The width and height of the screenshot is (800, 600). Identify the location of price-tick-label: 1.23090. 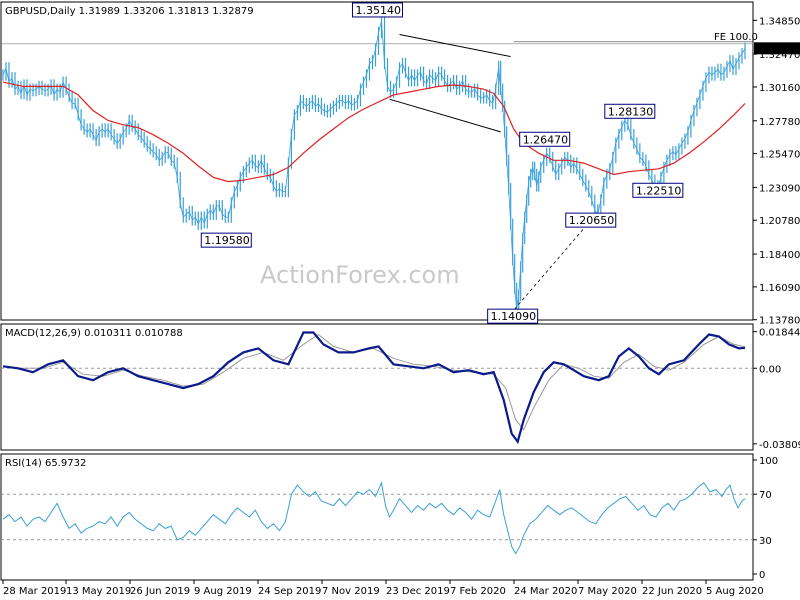
(779, 188).